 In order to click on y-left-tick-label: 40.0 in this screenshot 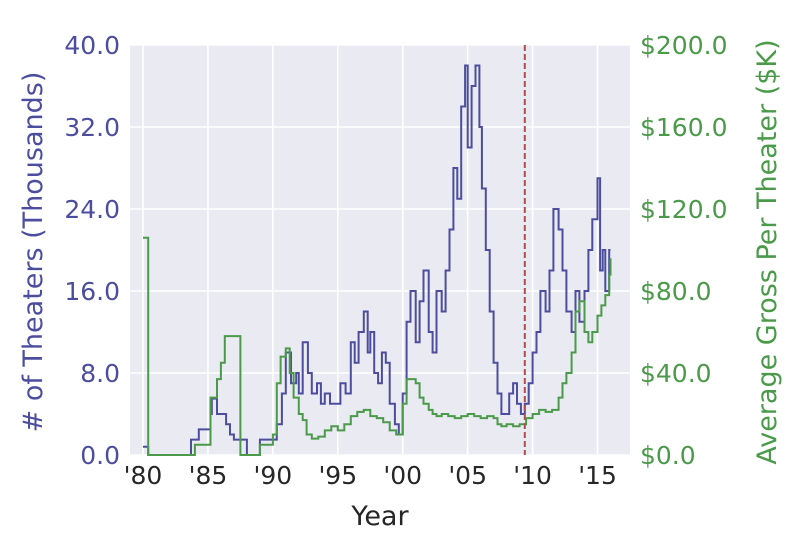, I will do `click(92, 45)`.